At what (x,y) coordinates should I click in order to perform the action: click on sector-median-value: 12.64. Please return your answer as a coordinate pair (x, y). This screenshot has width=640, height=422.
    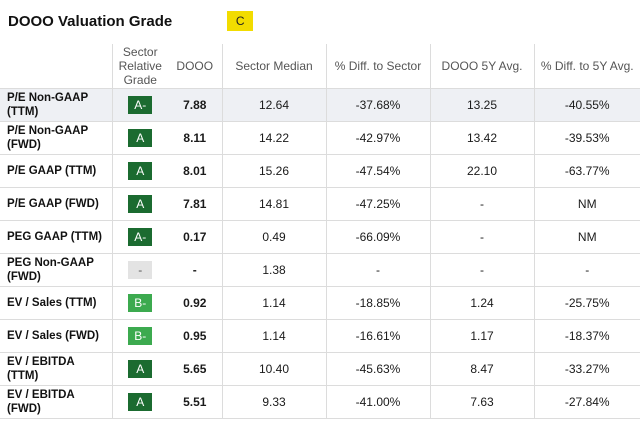
    Looking at the image, I should click on (274, 105).